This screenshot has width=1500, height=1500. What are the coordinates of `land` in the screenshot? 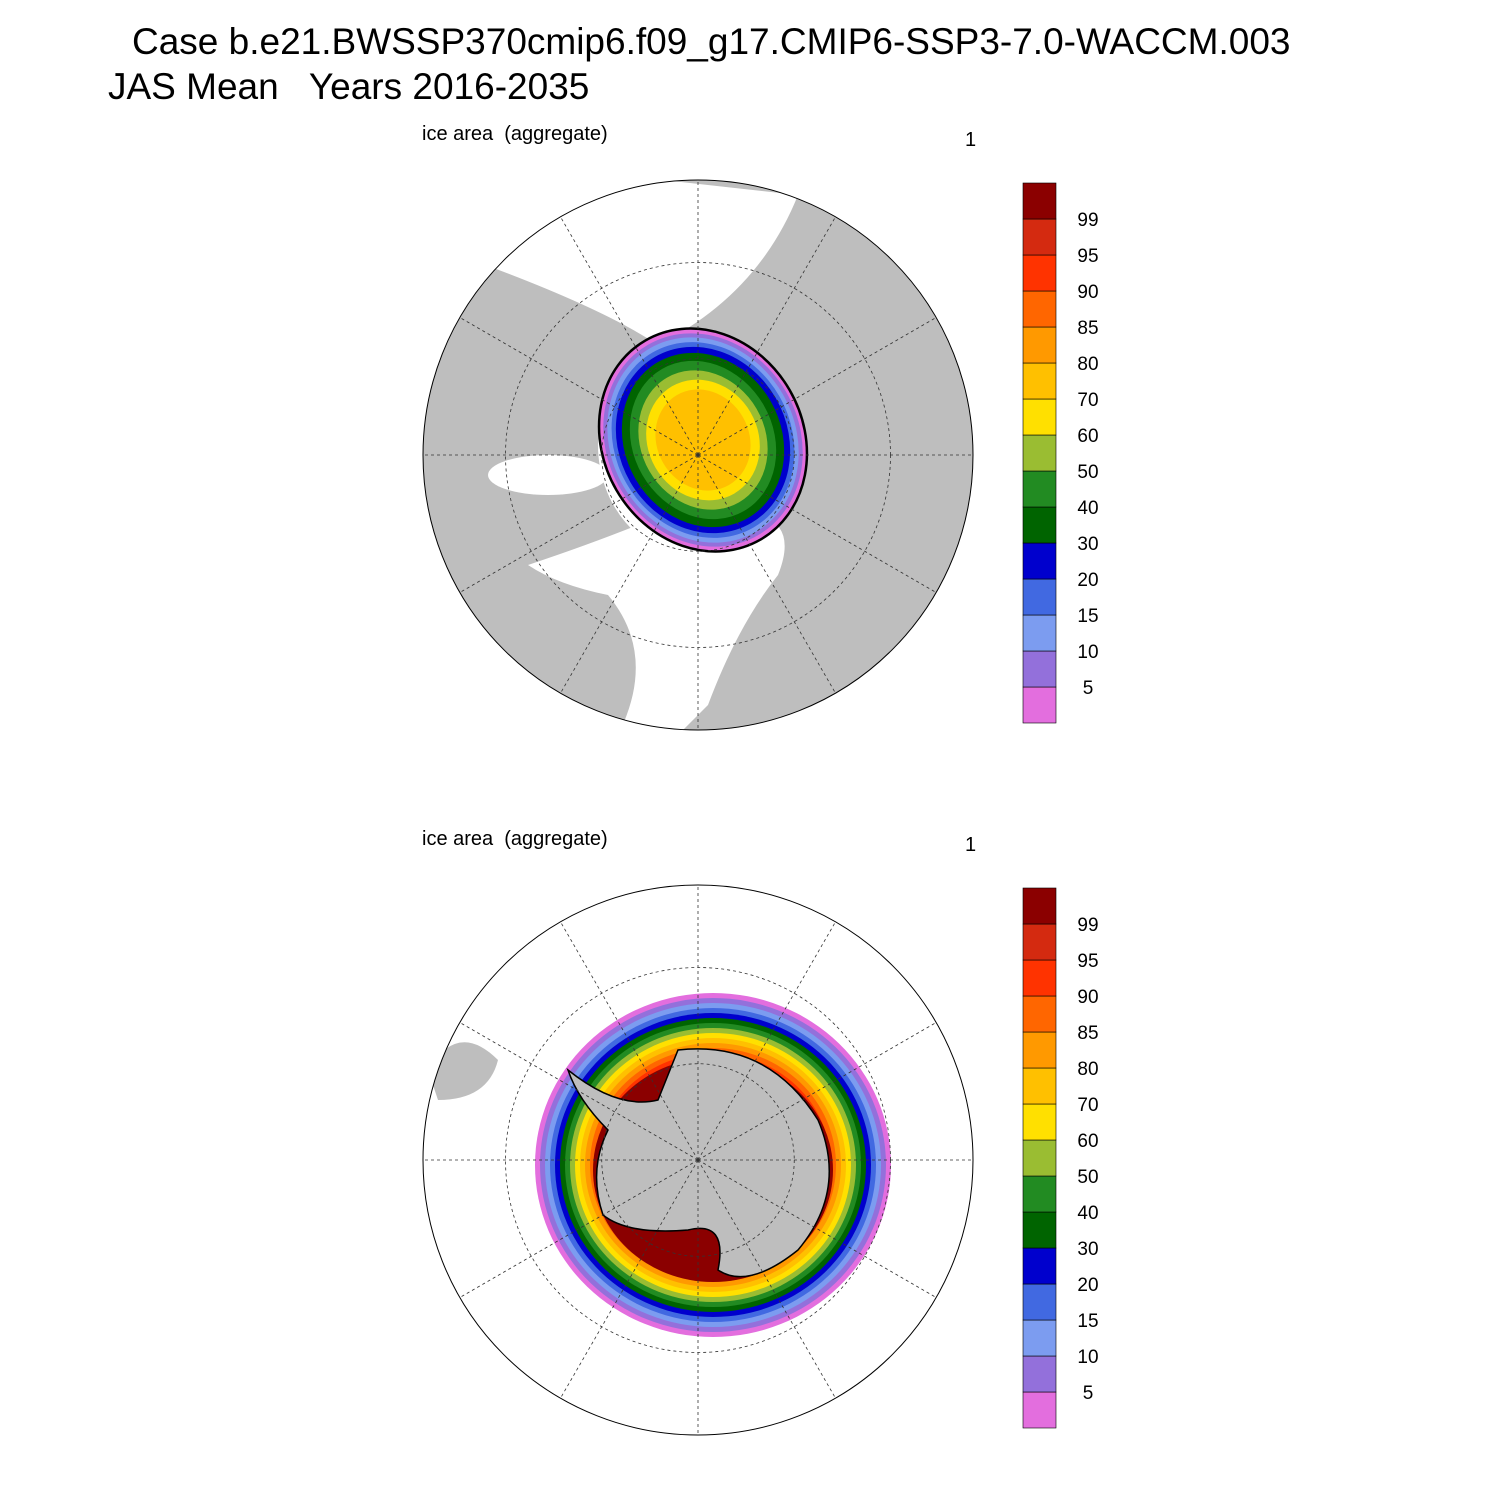 It's located at (463, 1071).